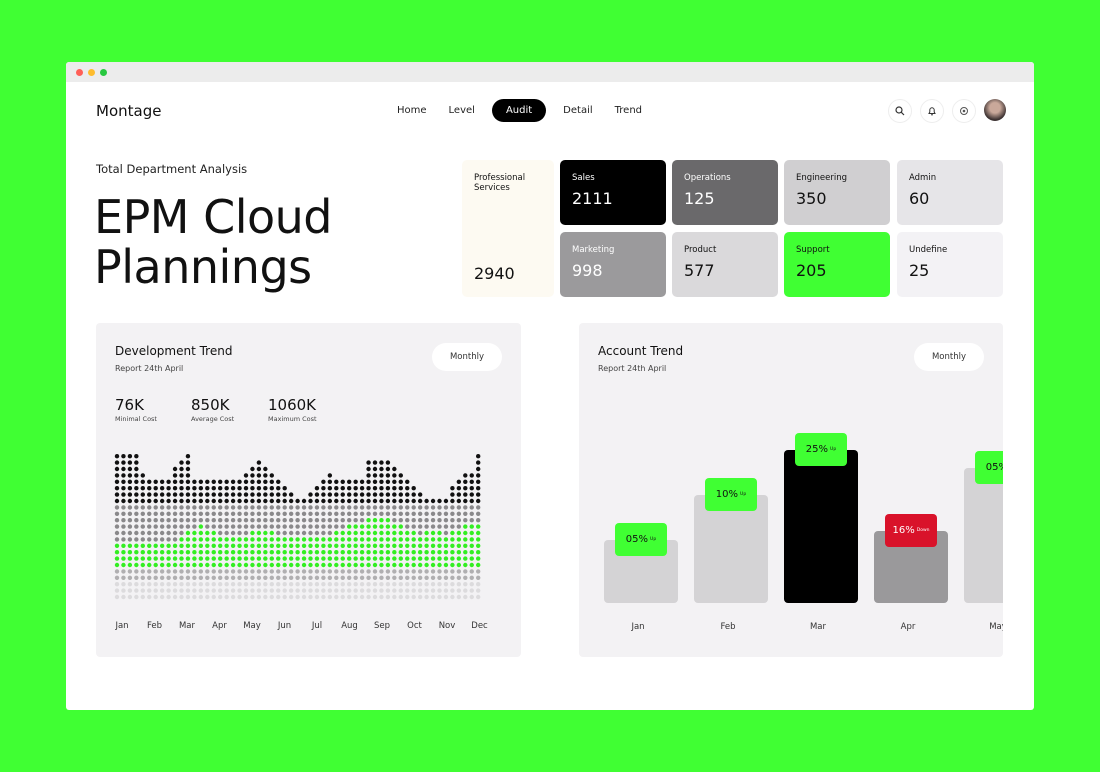  I want to click on nav-detail: Detail, so click(578, 110).